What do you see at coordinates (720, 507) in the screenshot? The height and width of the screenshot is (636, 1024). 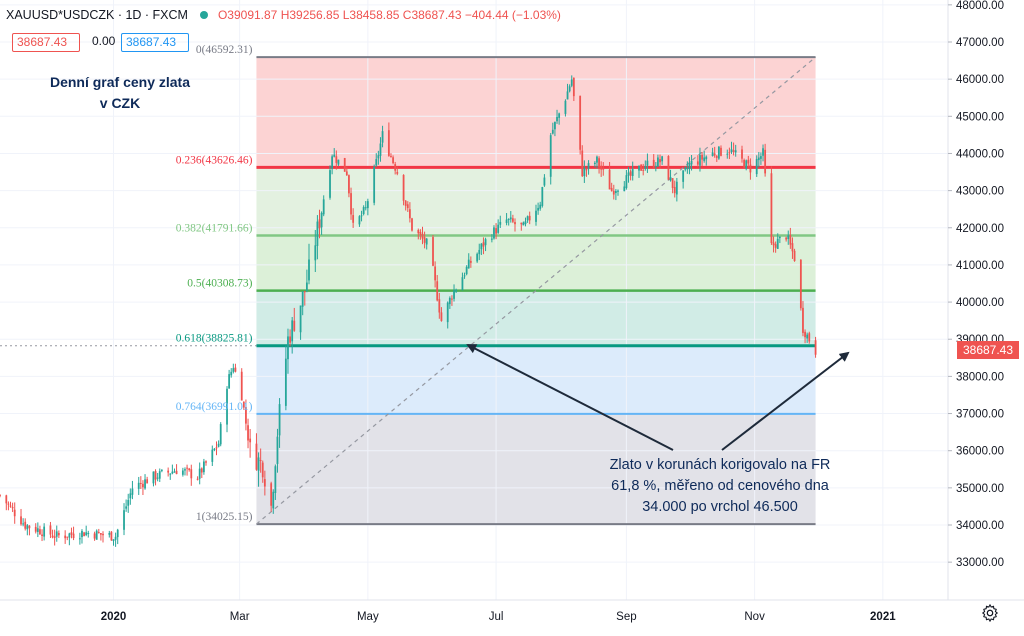 I see `comment-line3: 34.000 po vrchol 46.500` at bounding box center [720, 507].